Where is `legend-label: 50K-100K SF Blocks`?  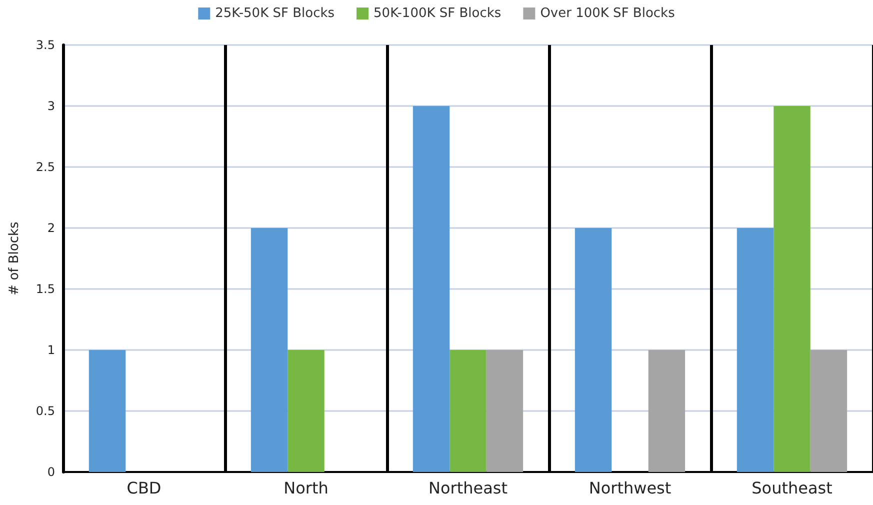 legend-label: 50K-100K SF Blocks is located at coordinates (438, 13).